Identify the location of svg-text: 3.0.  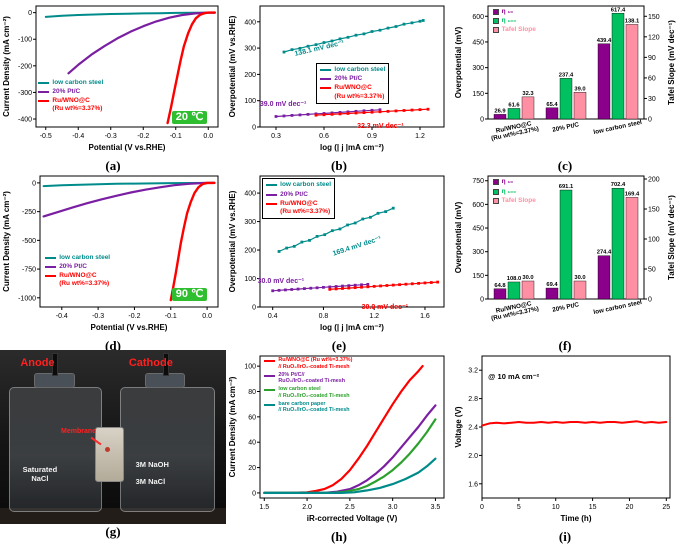
(393, 507).